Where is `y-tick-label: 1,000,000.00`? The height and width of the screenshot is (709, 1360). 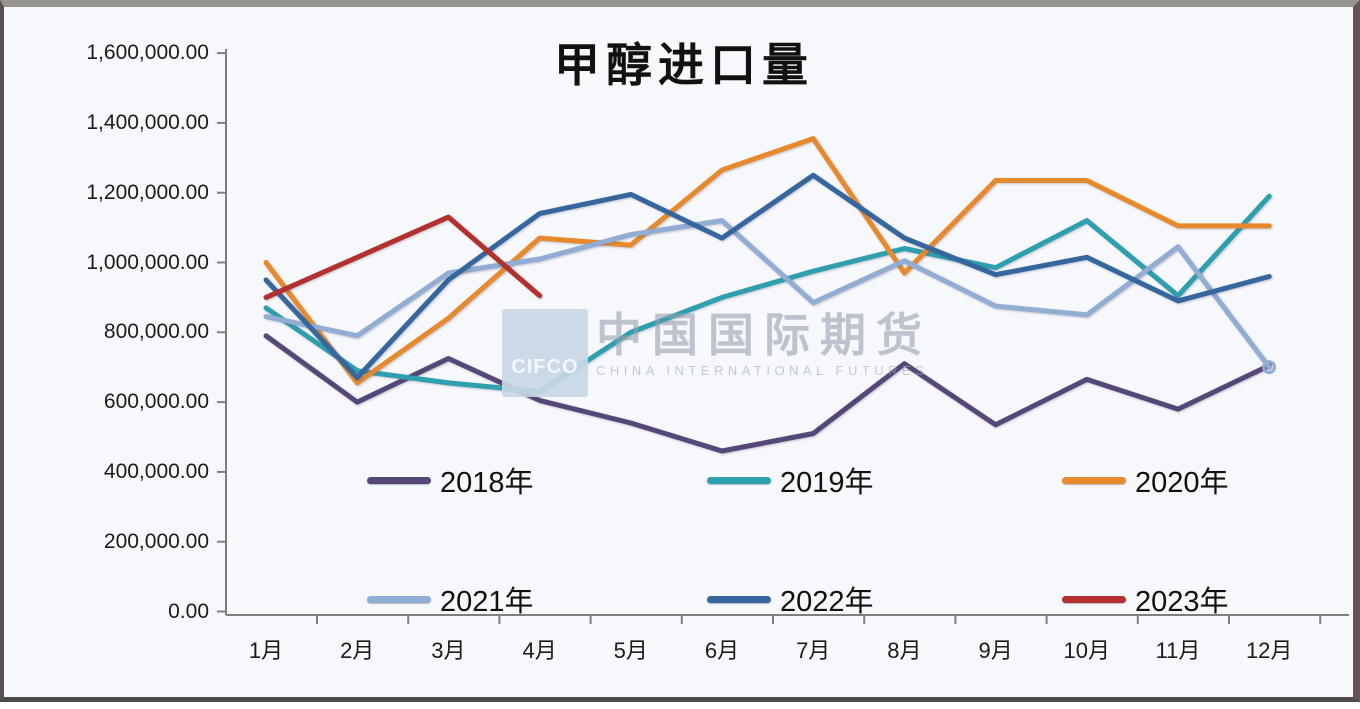 y-tick-label: 1,000,000.00 is located at coordinates (147, 262).